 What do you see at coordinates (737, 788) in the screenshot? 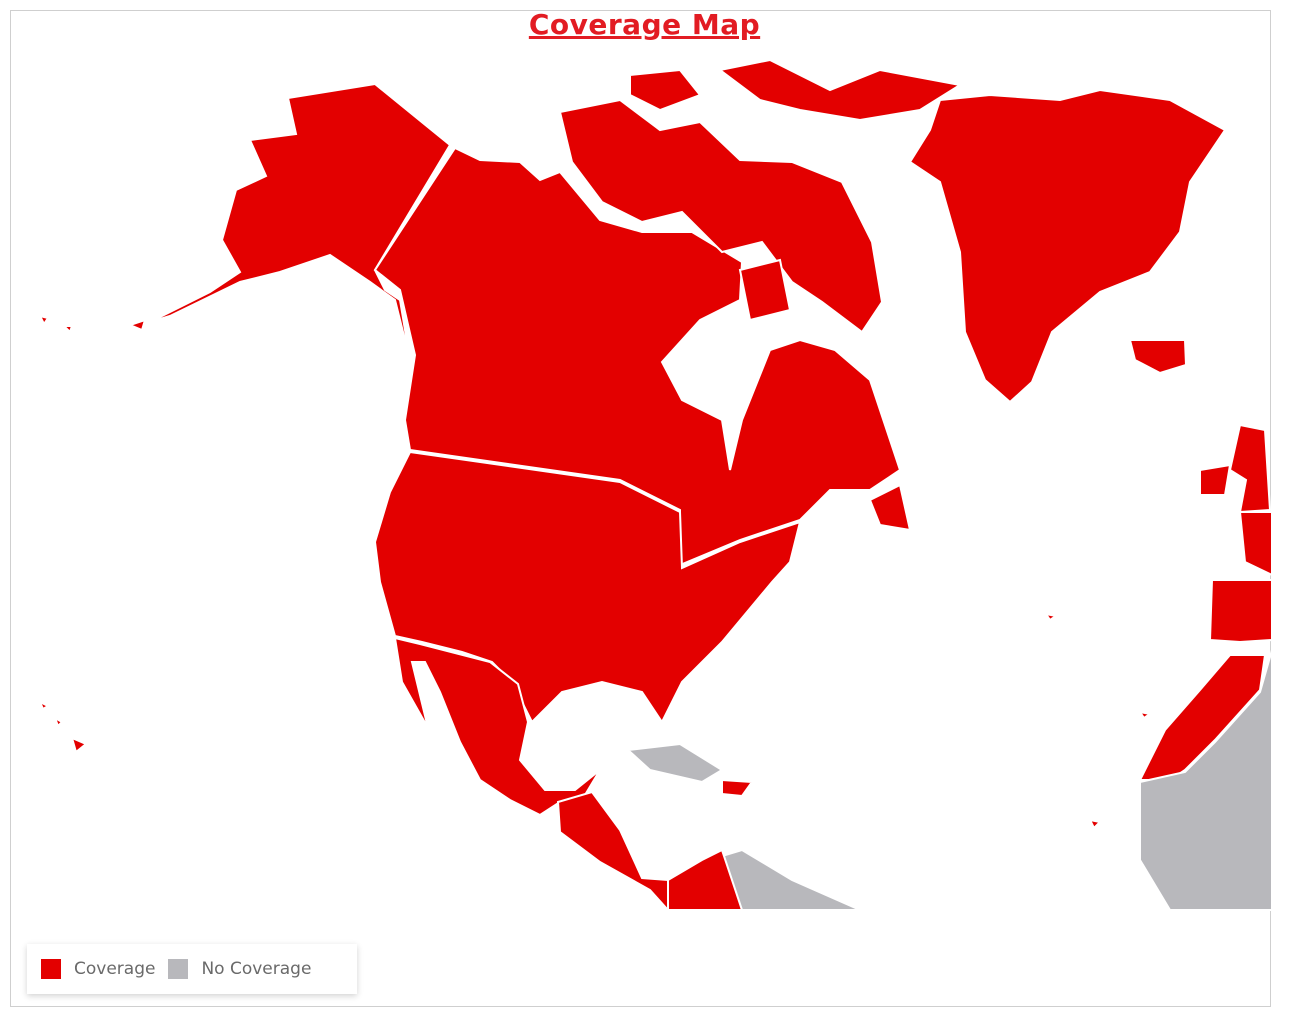
I see `region-hispaniola` at bounding box center [737, 788].